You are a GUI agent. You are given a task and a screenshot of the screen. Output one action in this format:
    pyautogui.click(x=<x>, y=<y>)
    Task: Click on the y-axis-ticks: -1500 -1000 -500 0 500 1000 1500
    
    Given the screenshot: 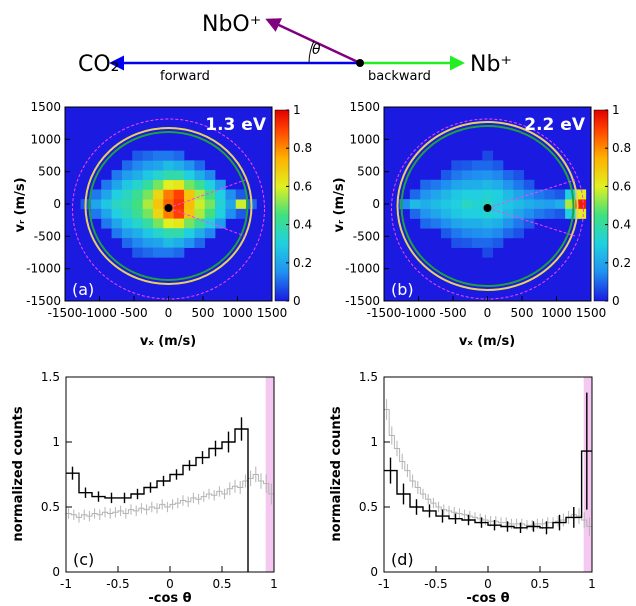 What is the action you would take?
    pyautogui.click(x=367, y=204)
    